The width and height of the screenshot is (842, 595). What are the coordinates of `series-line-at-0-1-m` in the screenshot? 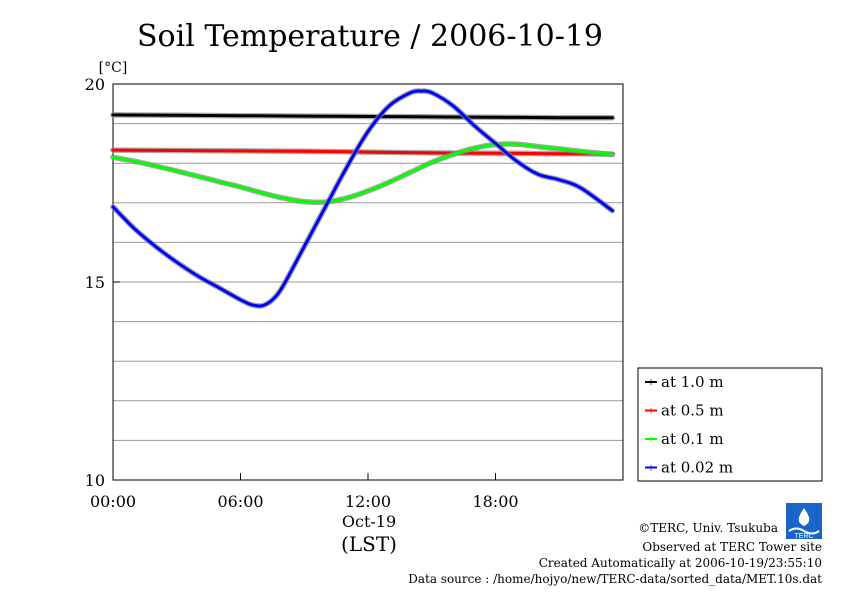 It's located at (362, 173).